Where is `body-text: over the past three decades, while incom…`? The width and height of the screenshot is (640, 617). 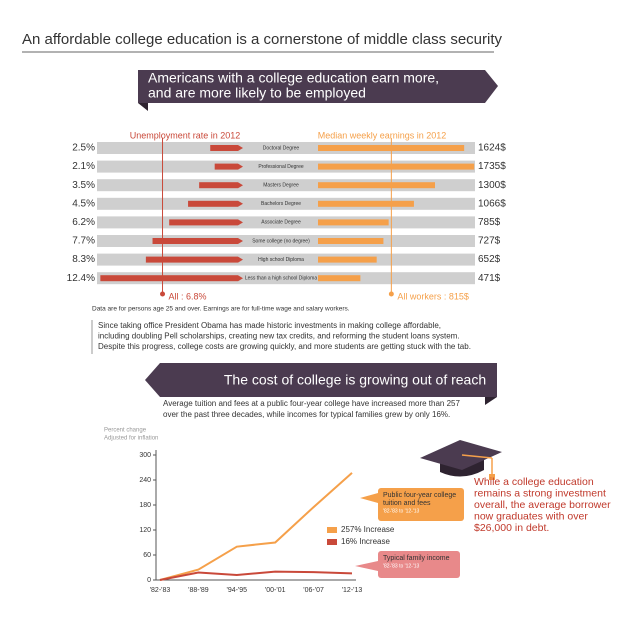
body-text: over the past three decades, while incom… is located at coordinates (306, 414).